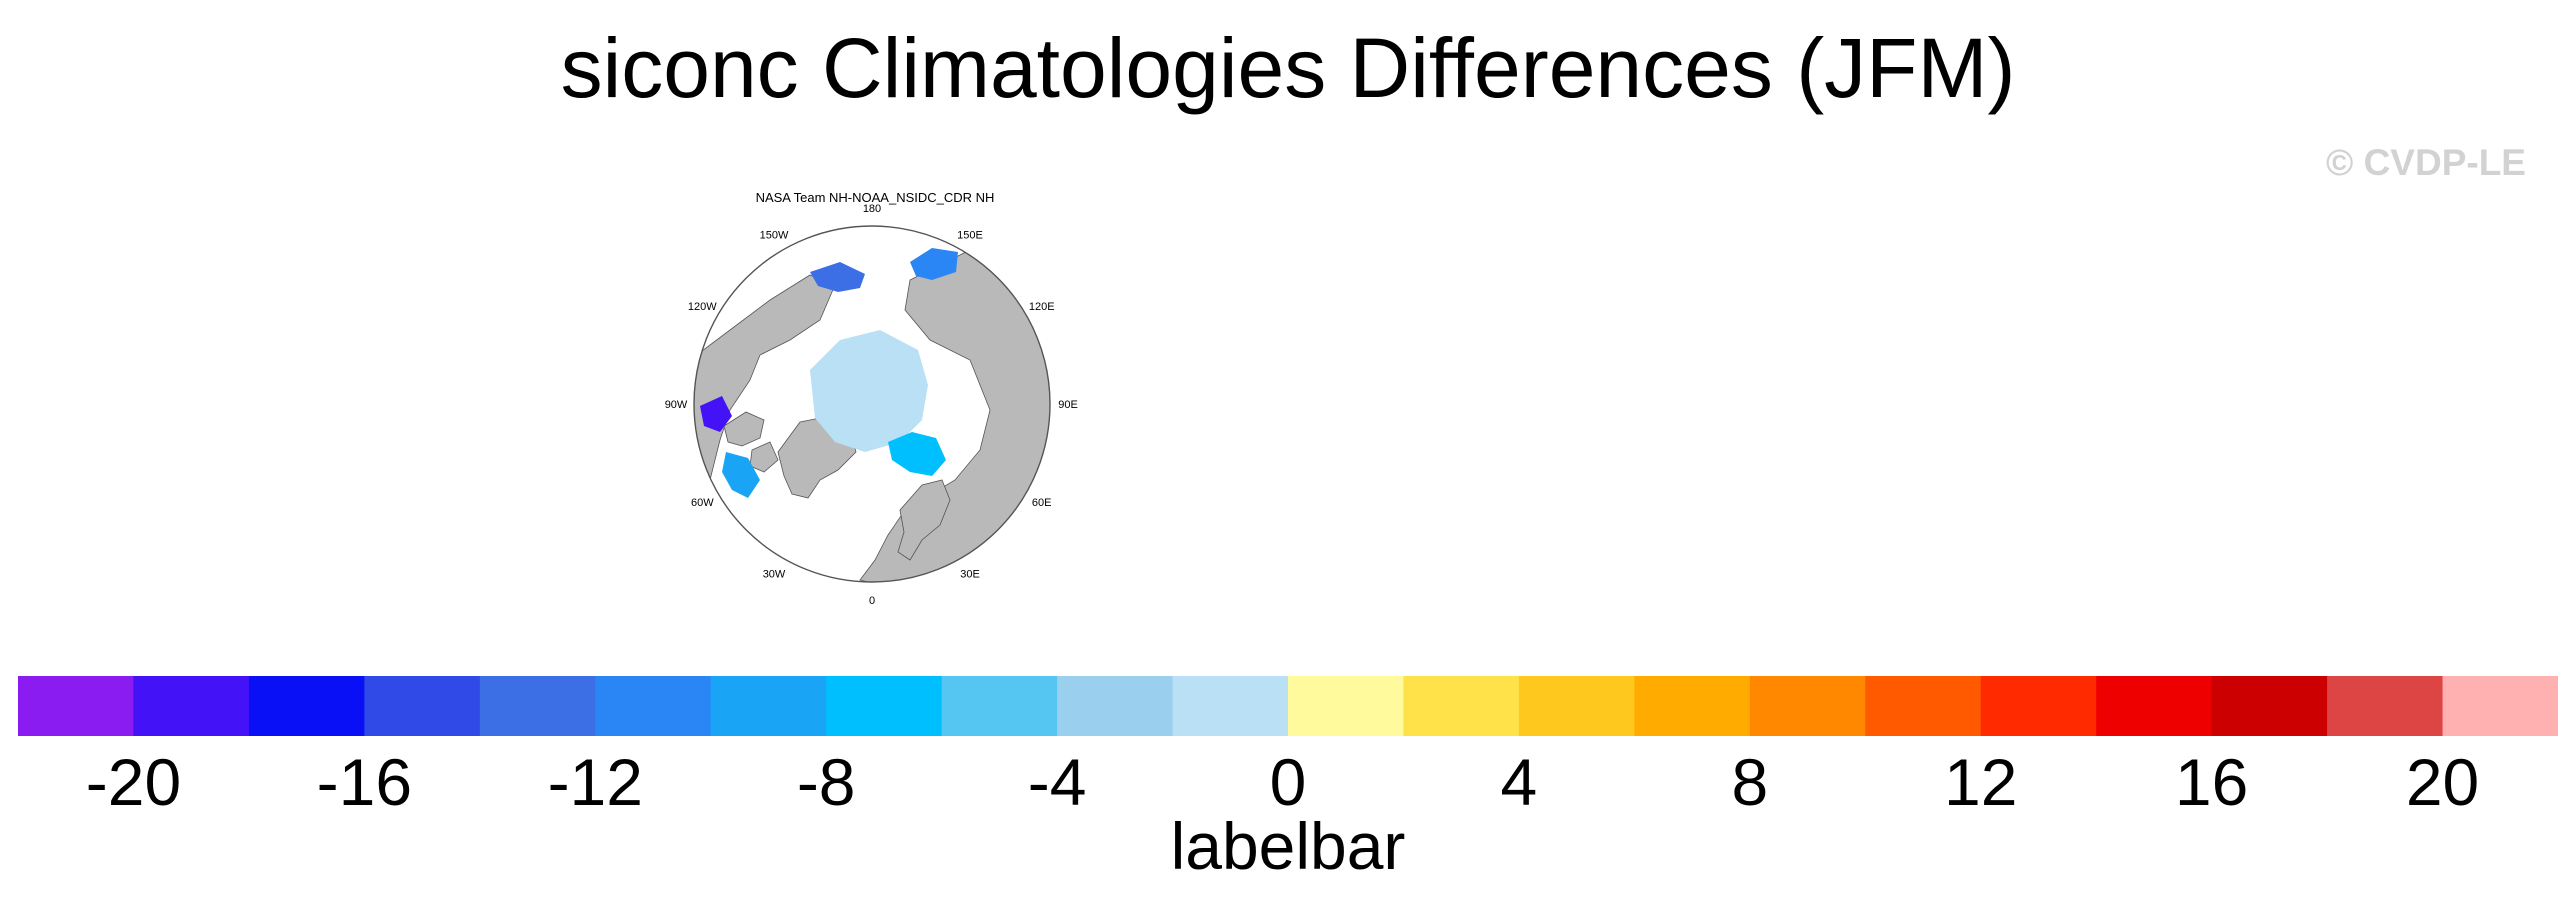 The width and height of the screenshot is (2576, 906). Describe the element at coordinates (676, 405) in the screenshot. I see `lon-label: 90W` at that location.